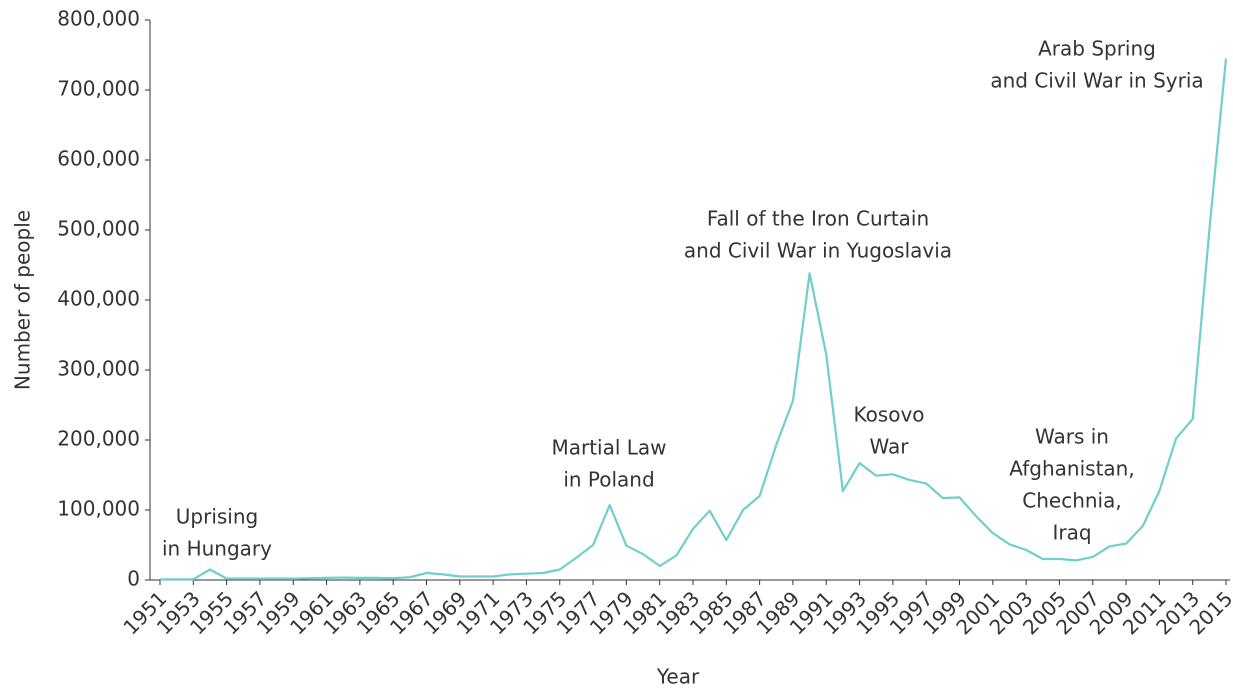 Image resolution: width=1233 pixels, height=693 pixels. I want to click on y-tick-label: 100,000, so click(98, 509).